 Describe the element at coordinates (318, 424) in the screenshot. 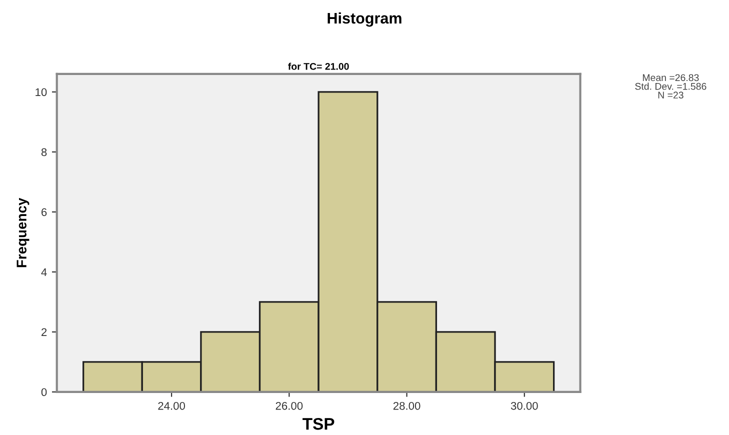

I see `x-axis-title: TSP` at that location.